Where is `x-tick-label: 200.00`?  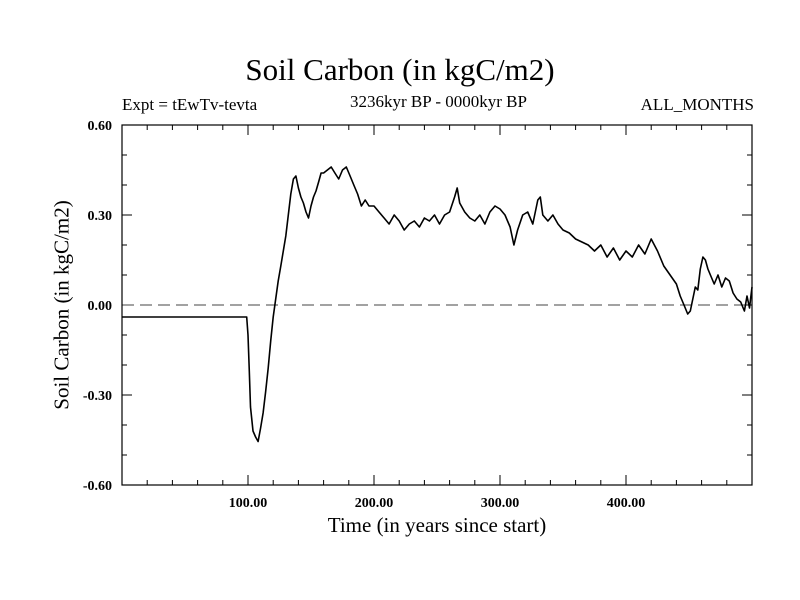
x-tick-label: 200.00 is located at coordinates (374, 503).